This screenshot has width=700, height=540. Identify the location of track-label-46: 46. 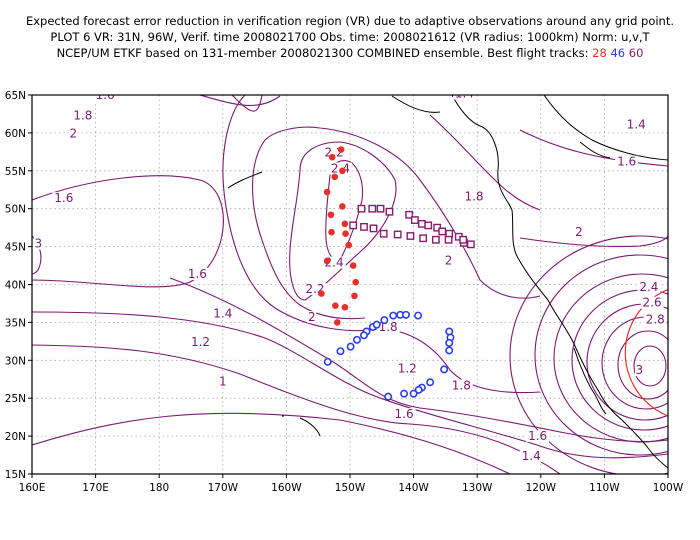
(618, 53).